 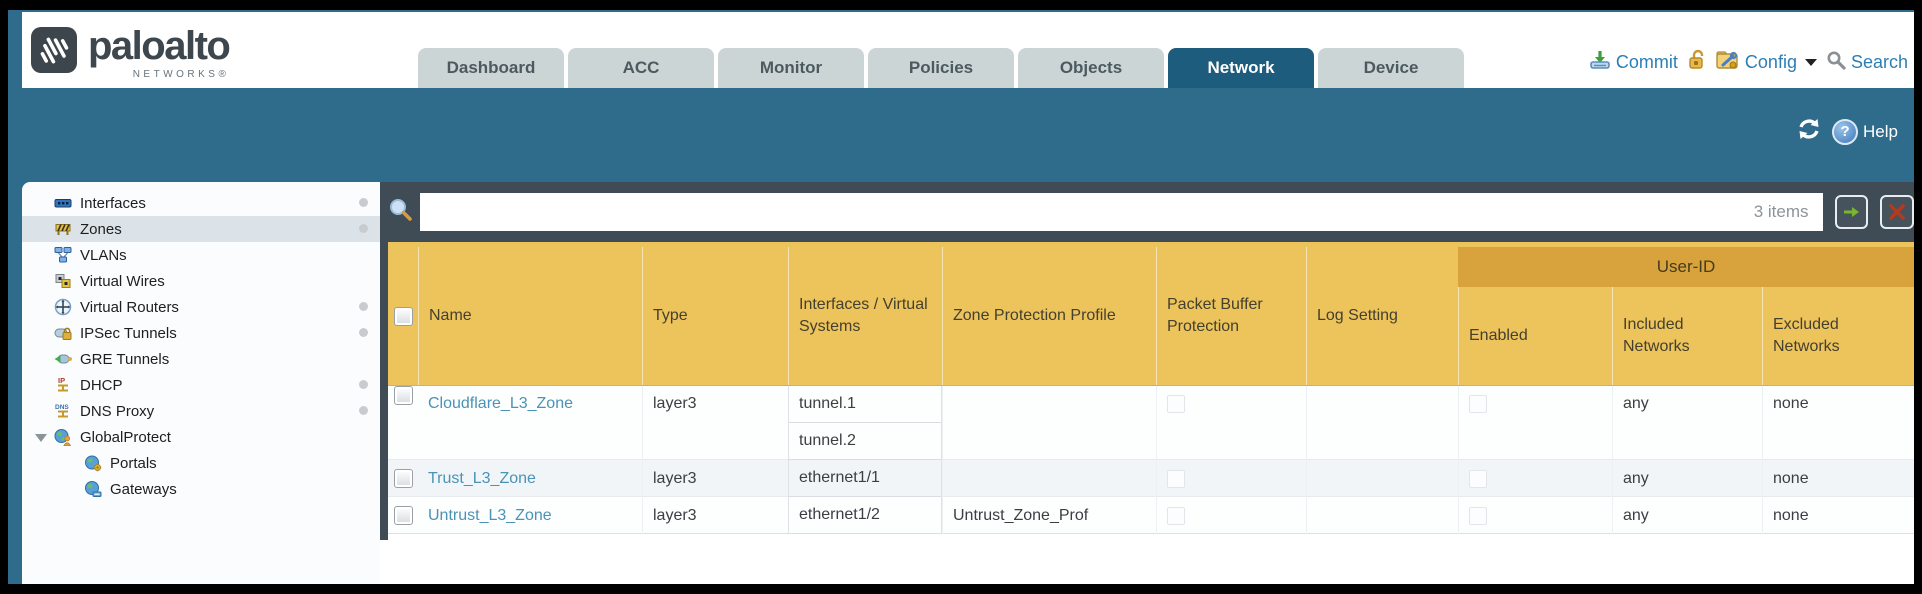 I want to click on apply-filter-button, so click(x=1851, y=212).